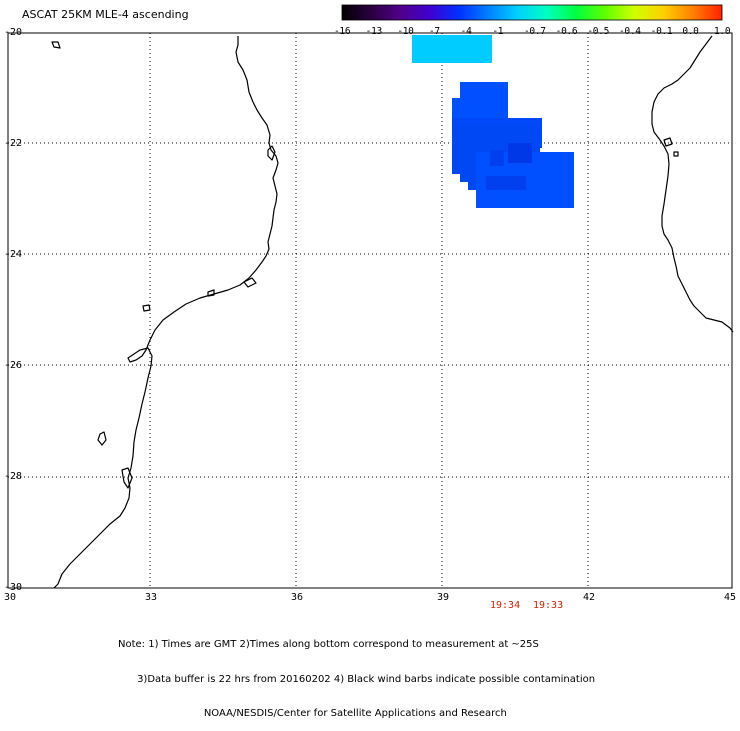 This screenshot has width=740, height=731. What do you see at coordinates (13, 32) in the screenshot?
I see `y-tick-label: -20` at bounding box center [13, 32].